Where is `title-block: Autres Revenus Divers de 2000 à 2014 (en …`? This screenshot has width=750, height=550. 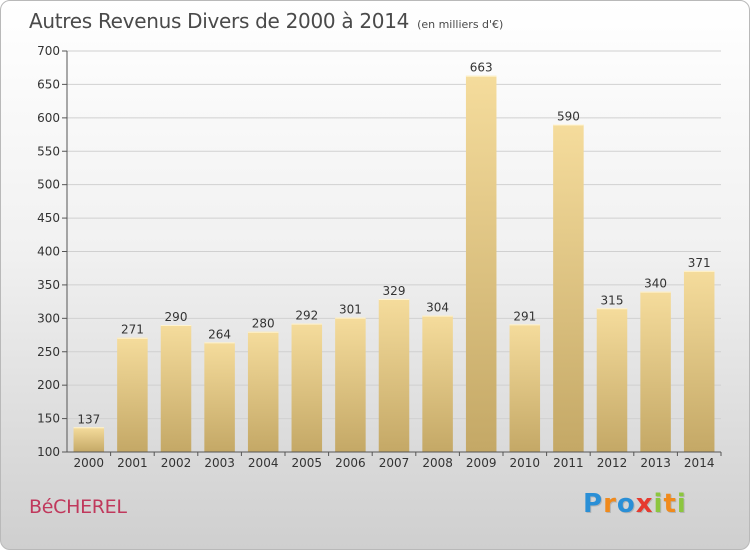 title-block: Autres Revenus Divers de 2000 à 2014 (en … is located at coordinates (266, 21).